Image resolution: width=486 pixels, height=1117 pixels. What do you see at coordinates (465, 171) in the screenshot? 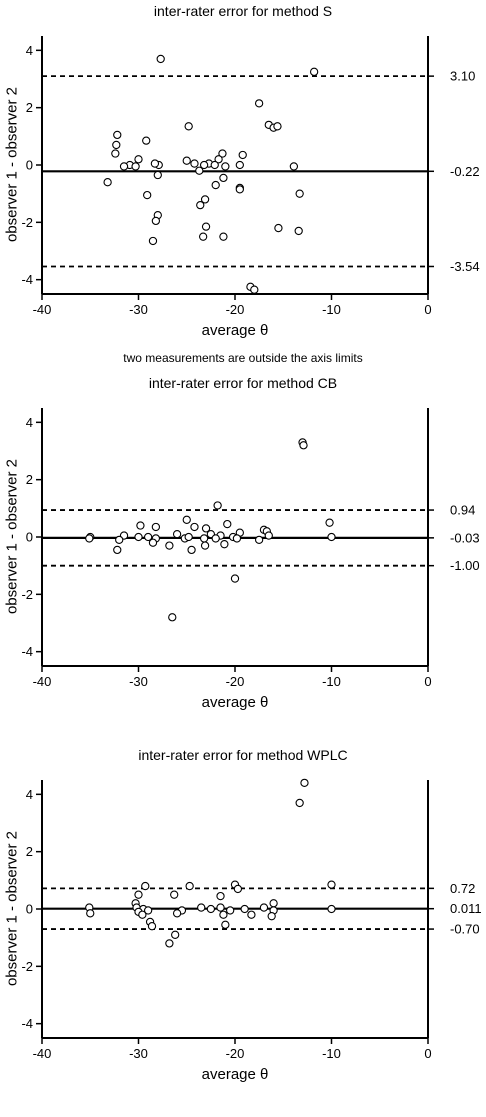
I see `line-value-label: -0.22` at bounding box center [465, 171].